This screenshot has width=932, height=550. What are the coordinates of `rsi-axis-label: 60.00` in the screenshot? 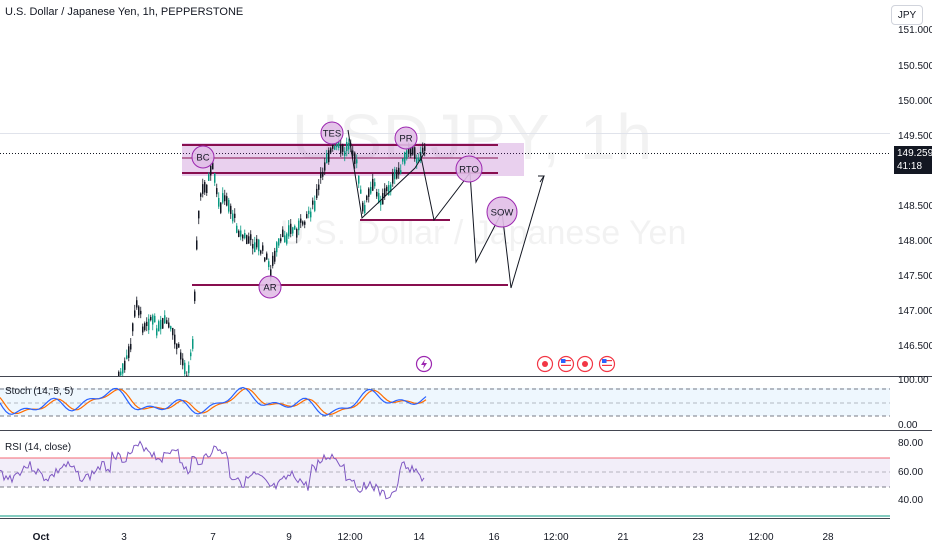 It's located at (911, 472).